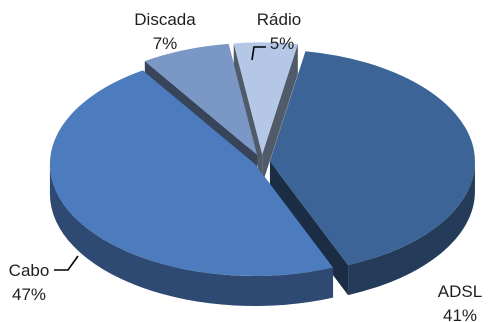 The height and width of the screenshot is (322, 493). I want to click on label-discada-name: Discada, so click(165, 19).